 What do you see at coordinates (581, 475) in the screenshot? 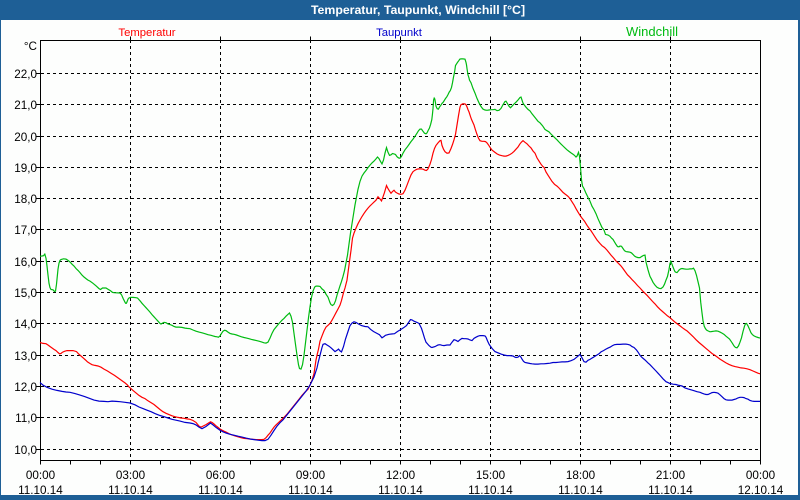
I see `svg-text: 18:00` at bounding box center [581, 475].